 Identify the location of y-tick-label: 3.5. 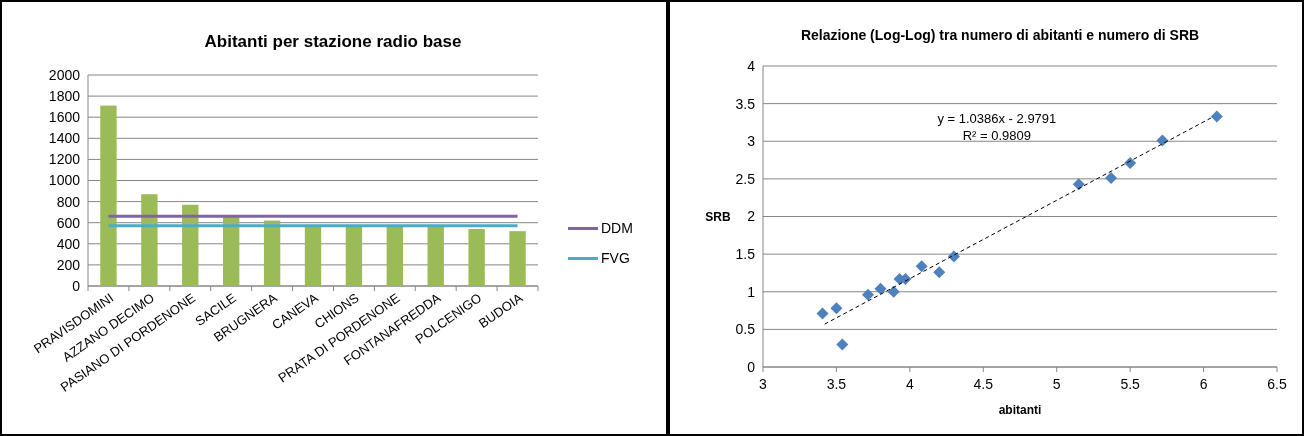
(745, 103).